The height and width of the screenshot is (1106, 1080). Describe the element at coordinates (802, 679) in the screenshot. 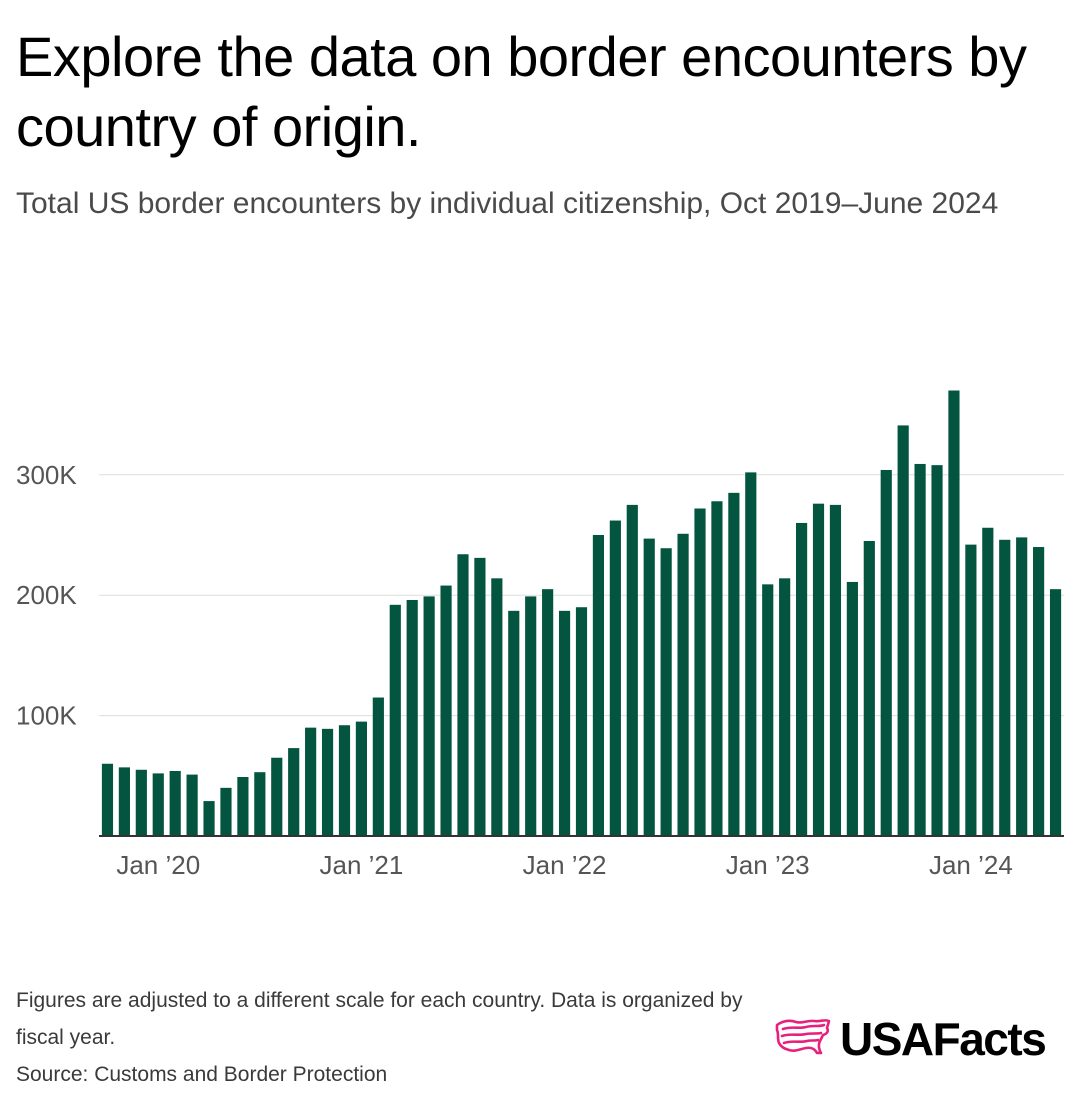

I see `bar: Mar 2023` at that location.